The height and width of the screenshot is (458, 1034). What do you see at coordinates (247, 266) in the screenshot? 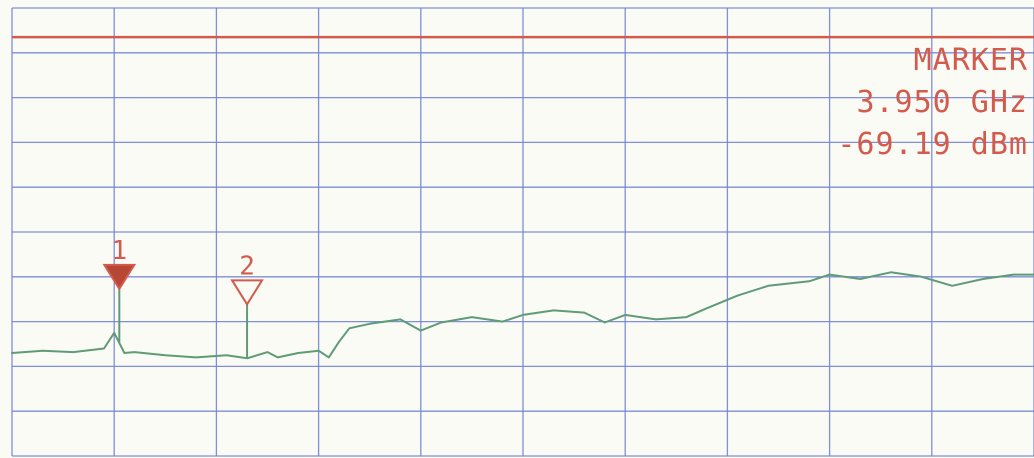
I see `marker-2-label: 2` at bounding box center [247, 266].